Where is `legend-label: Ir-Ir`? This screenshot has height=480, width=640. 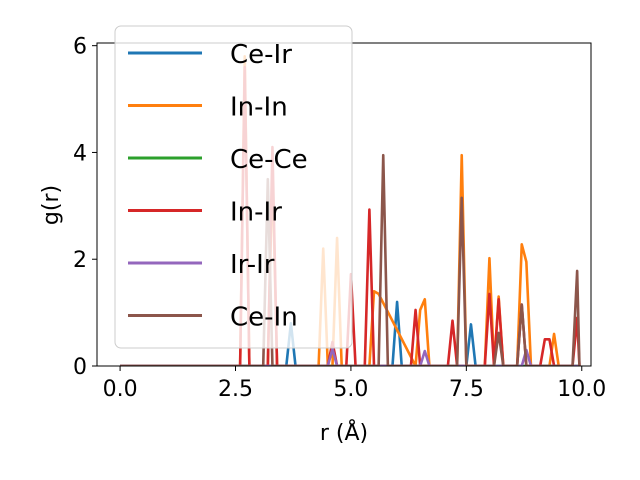 legend-label: Ir-Ir is located at coordinates (252, 265).